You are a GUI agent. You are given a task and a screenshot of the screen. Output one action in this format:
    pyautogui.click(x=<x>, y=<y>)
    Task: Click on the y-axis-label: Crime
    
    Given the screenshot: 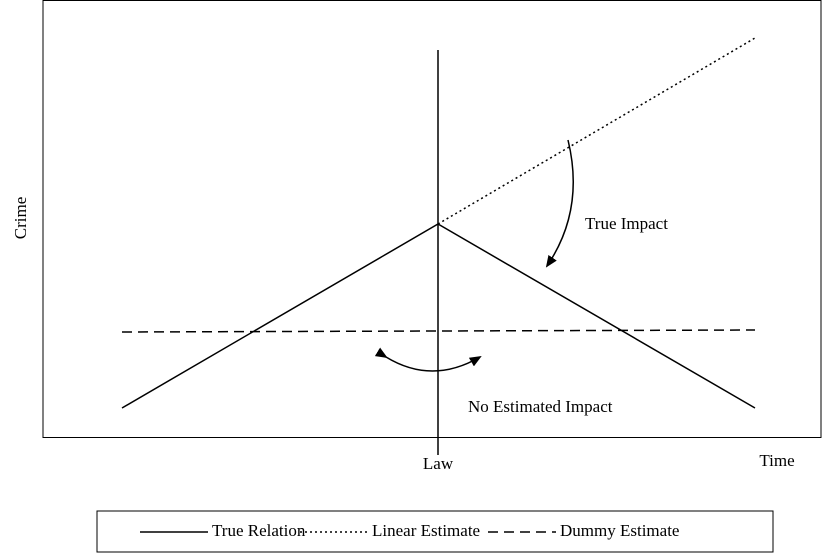 What is the action you would take?
    pyautogui.click(x=20, y=218)
    